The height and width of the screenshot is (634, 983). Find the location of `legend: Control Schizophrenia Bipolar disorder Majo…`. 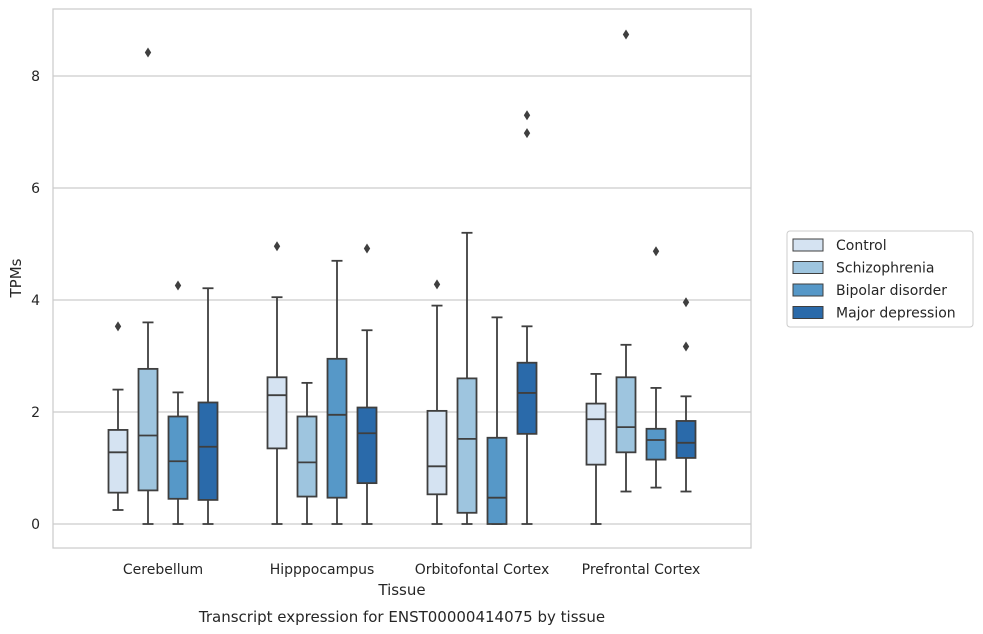

legend: Control Schizophrenia Bipolar disorder Majo… is located at coordinates (880, 279).